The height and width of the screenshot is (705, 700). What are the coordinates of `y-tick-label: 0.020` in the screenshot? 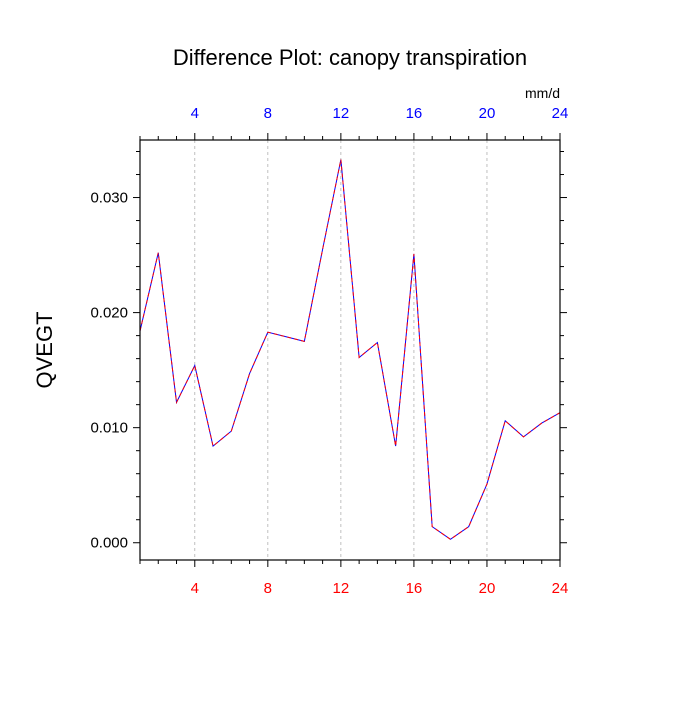 It's located at (109, 313).